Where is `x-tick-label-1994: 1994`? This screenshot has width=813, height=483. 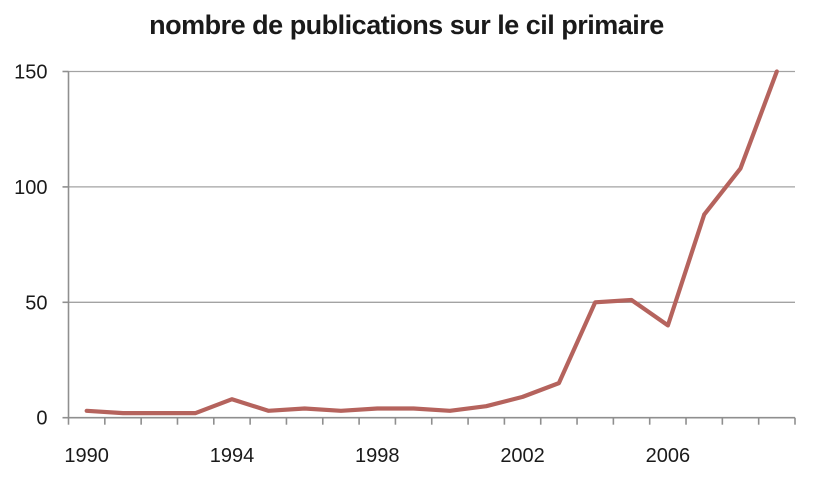
x-tick-label-1994: 1994 is located at coordinates (232, 456).